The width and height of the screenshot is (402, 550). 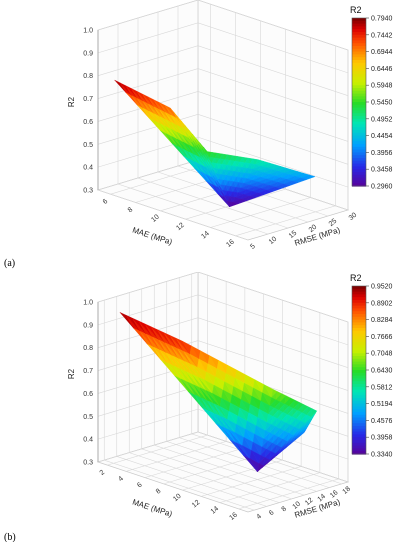 I want to click on colorbar-tick-label: 0.3458, so click(x=382, y=170).